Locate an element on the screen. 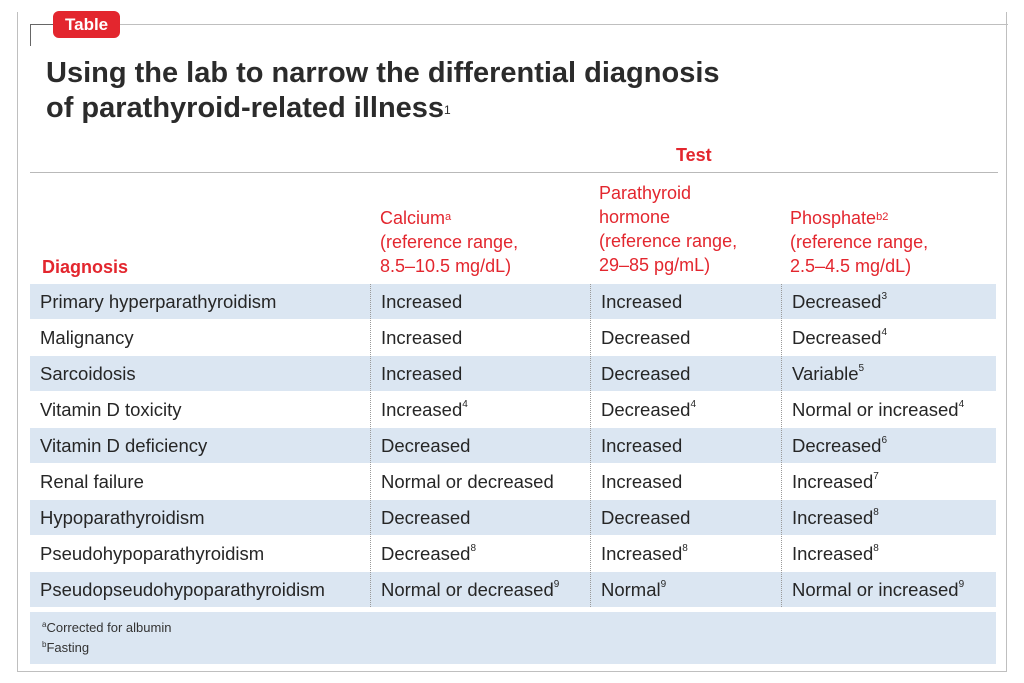  cell-calcium: Normal or decreased9 is located at coordinates (480, 589).